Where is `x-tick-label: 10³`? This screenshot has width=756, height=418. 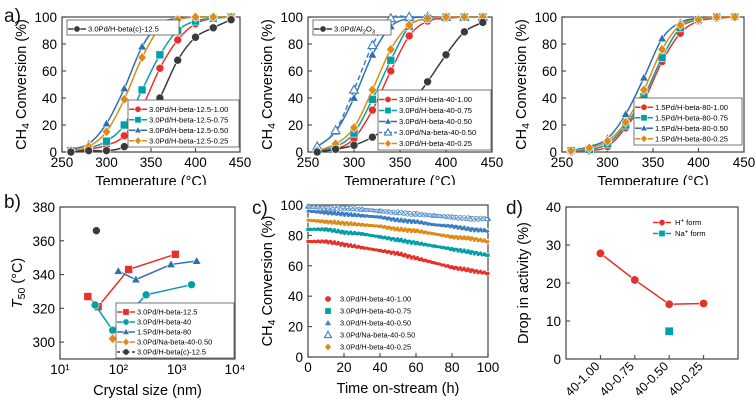 x-tick-label: 10³ is located at coordinates (177, 369).